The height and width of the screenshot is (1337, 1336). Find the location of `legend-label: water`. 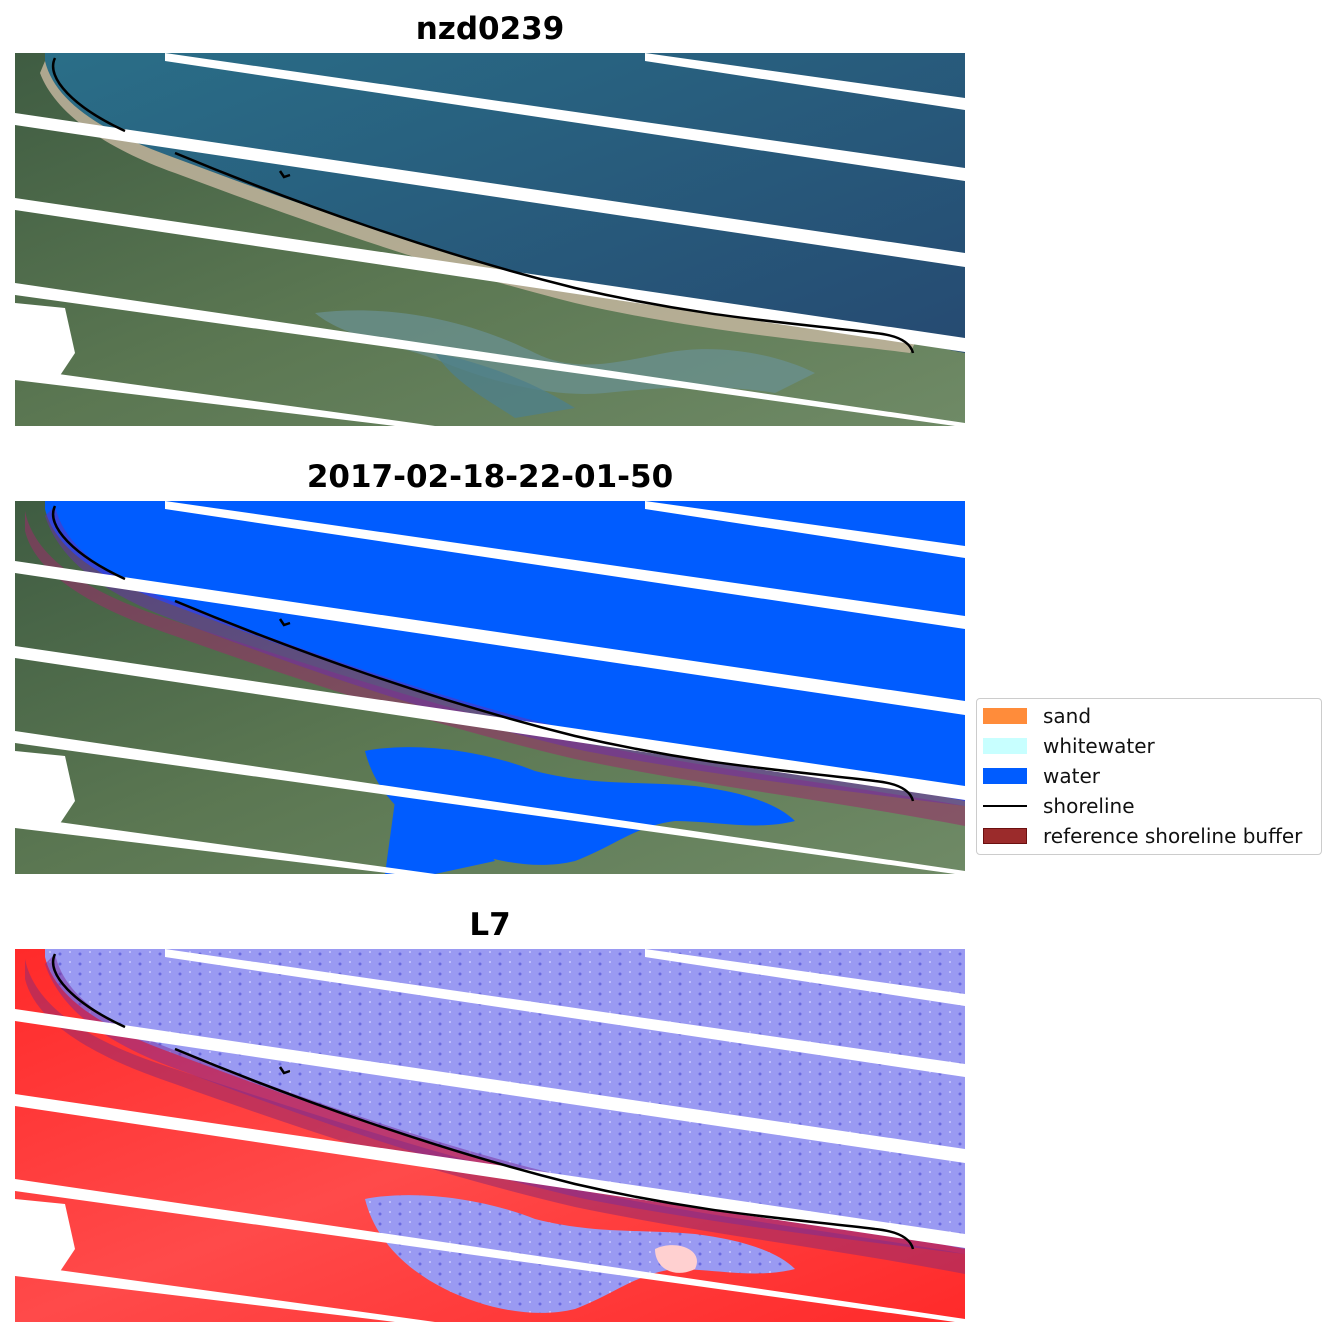

legend-label: water is located at coordinates (1071, 776).